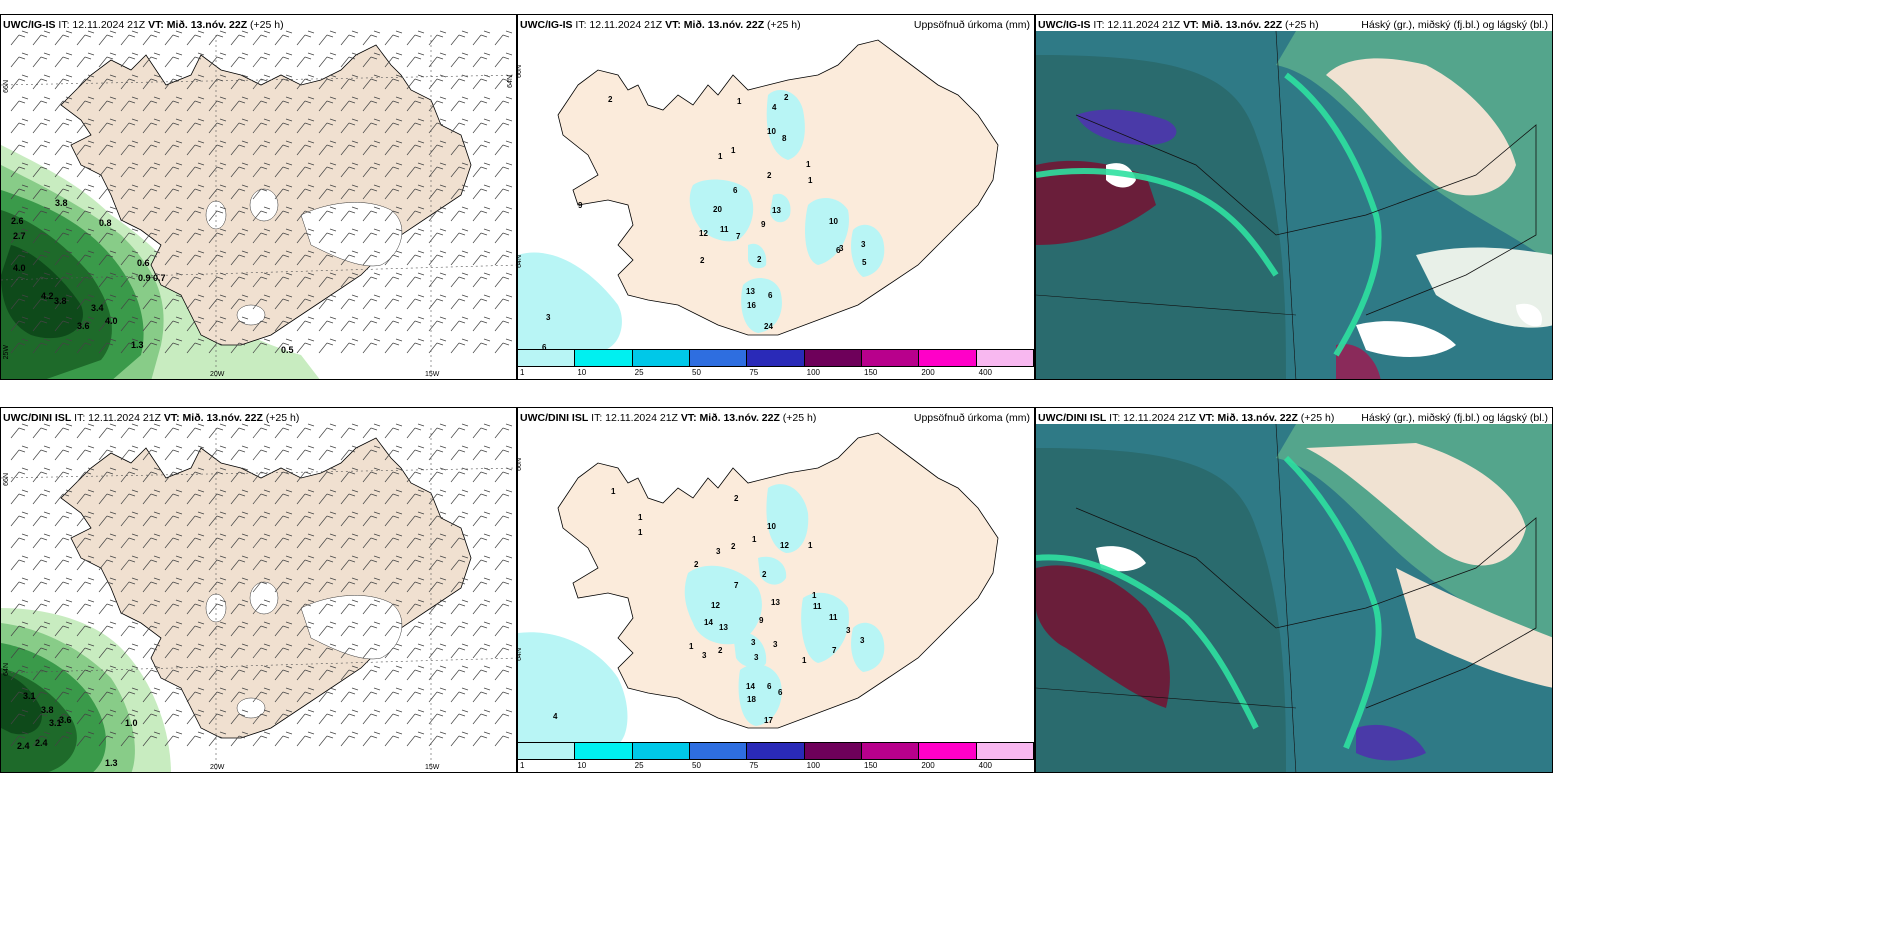 This screenshot has height=950, width=1900. I want to click on cloud-map, so click(1294, 597).